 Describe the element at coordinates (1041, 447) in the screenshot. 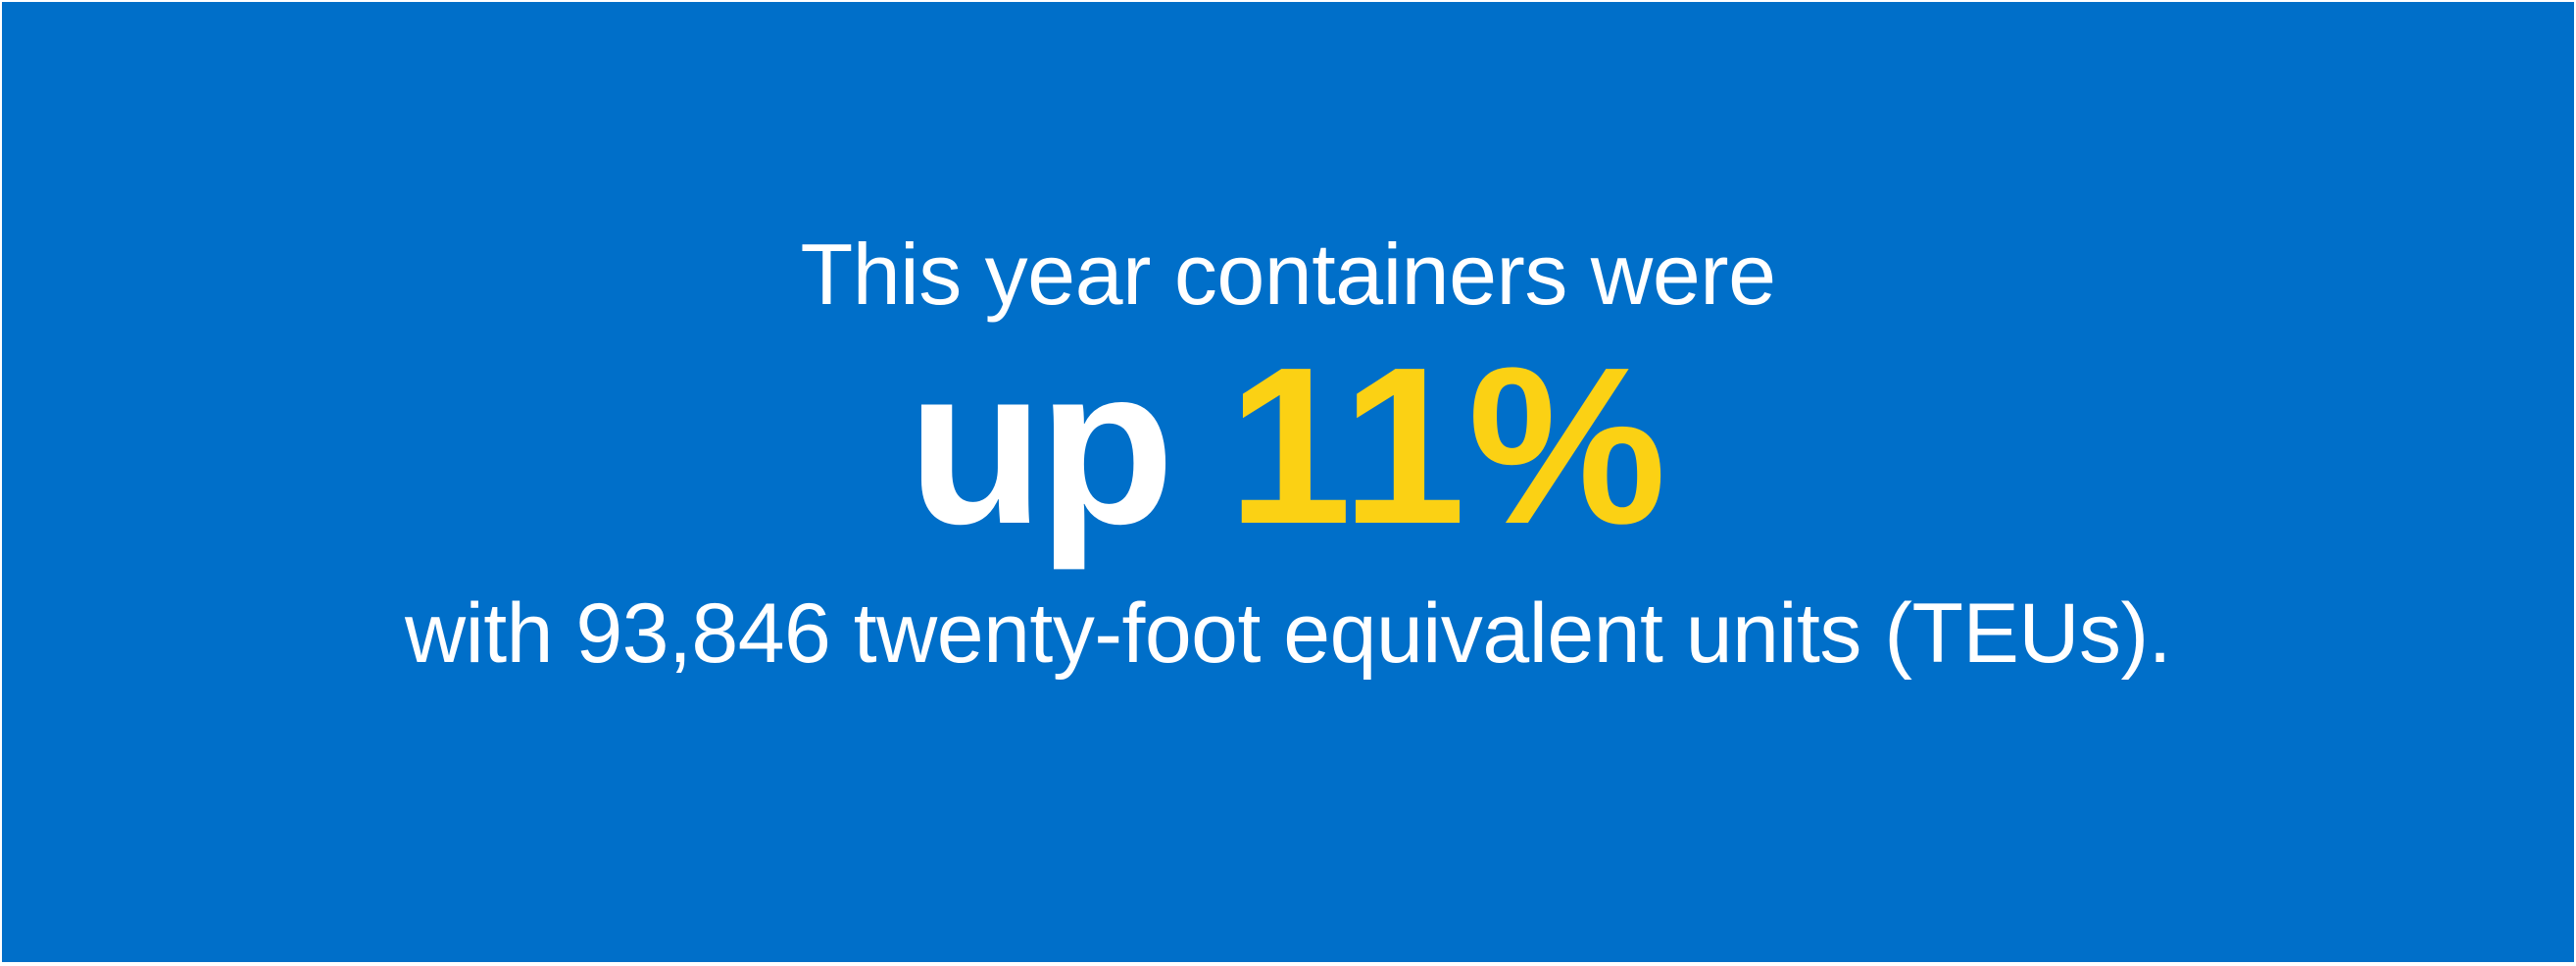

I see `headline-prefix: up` at that location.